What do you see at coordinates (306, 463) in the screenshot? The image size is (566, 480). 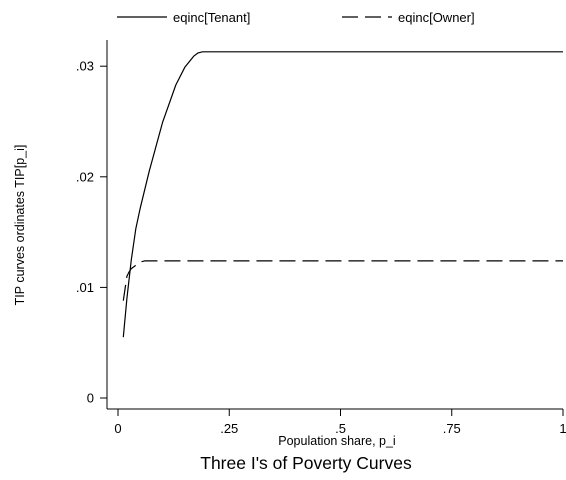 I see `chart-title: Three I's of Poverty Curves` at bounding box center [306, 463].